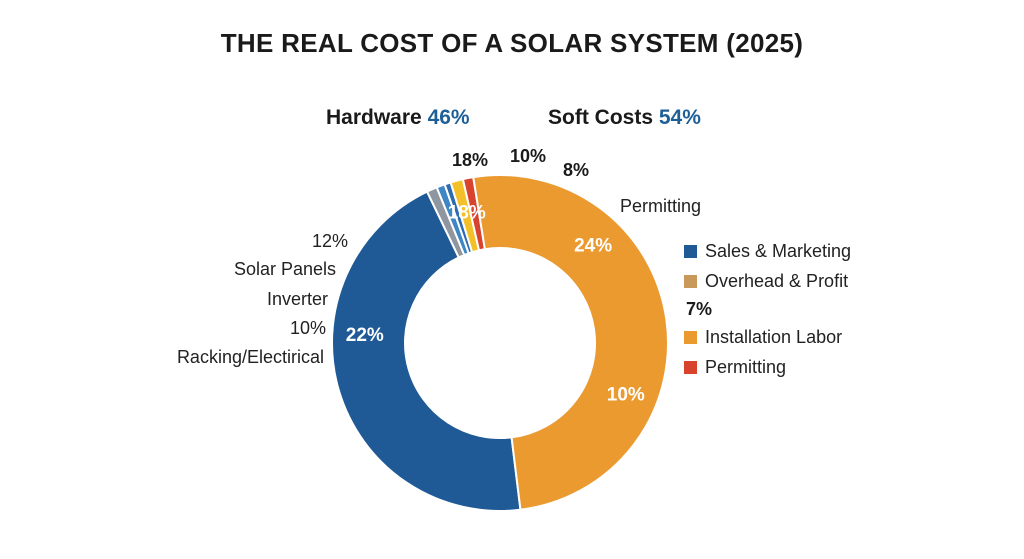 The height and width of the screenshot is (559, 1024). What do you see at coordinates (307, 328) in the screenshot?
I see `side-label-4: 10%` at bounding box center [307, 328].